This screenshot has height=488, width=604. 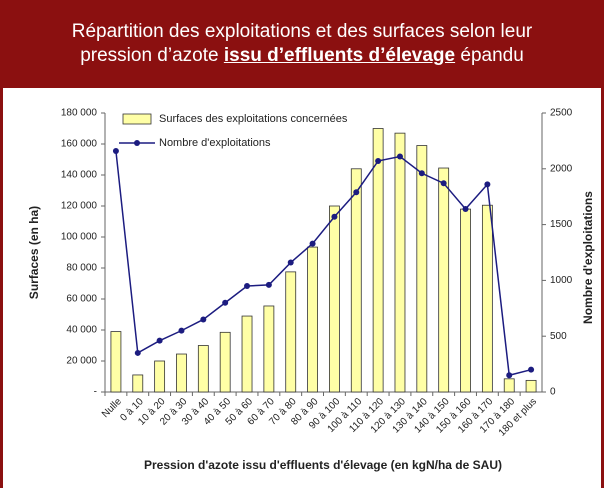 I want to click on y2-tick-label: 1000, so click(x=561, y=280).